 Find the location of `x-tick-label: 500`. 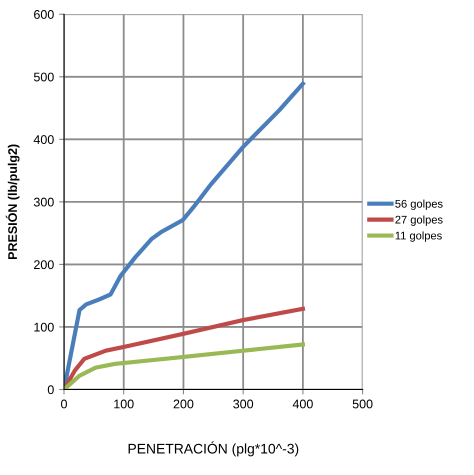

x-tick-label: 500 is located at coordinates (362, 404).